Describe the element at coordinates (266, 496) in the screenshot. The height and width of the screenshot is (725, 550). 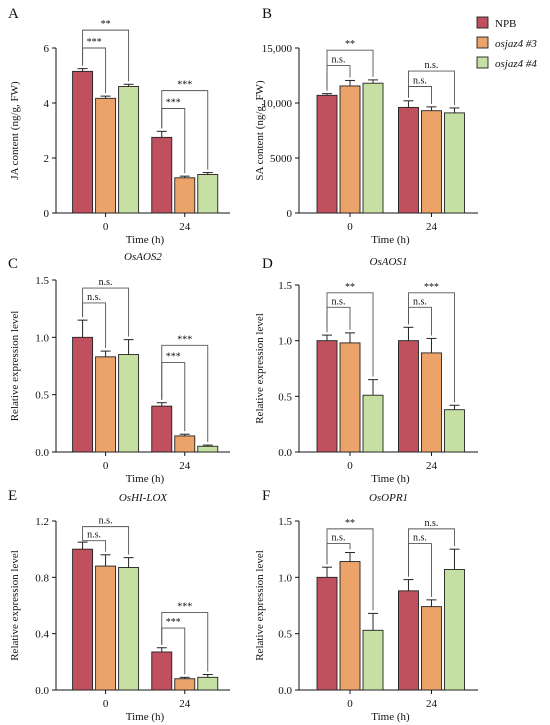
I see `panel-letter: F` at that location.